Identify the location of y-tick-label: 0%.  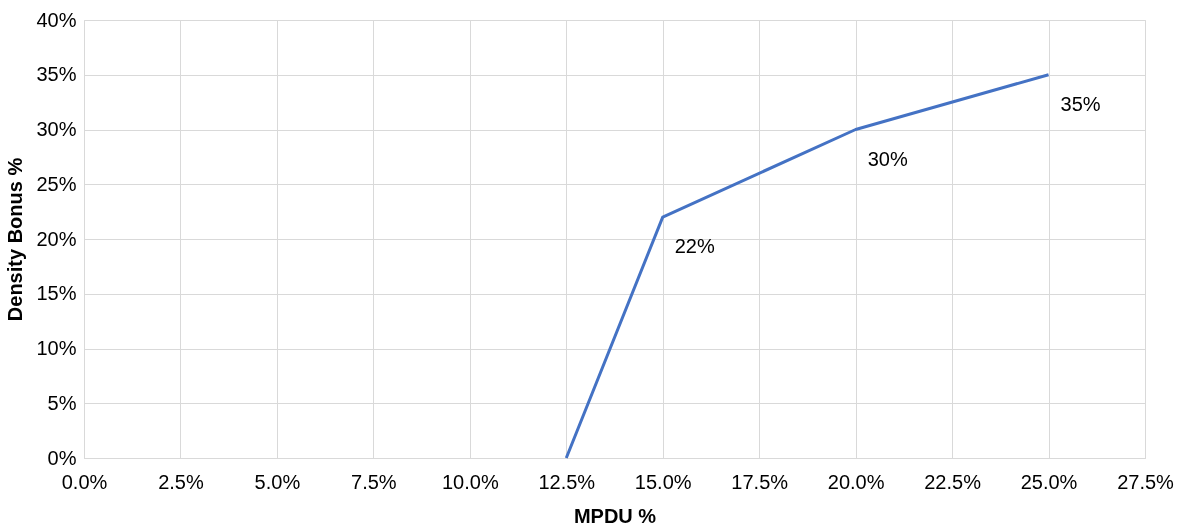
(62, 457).